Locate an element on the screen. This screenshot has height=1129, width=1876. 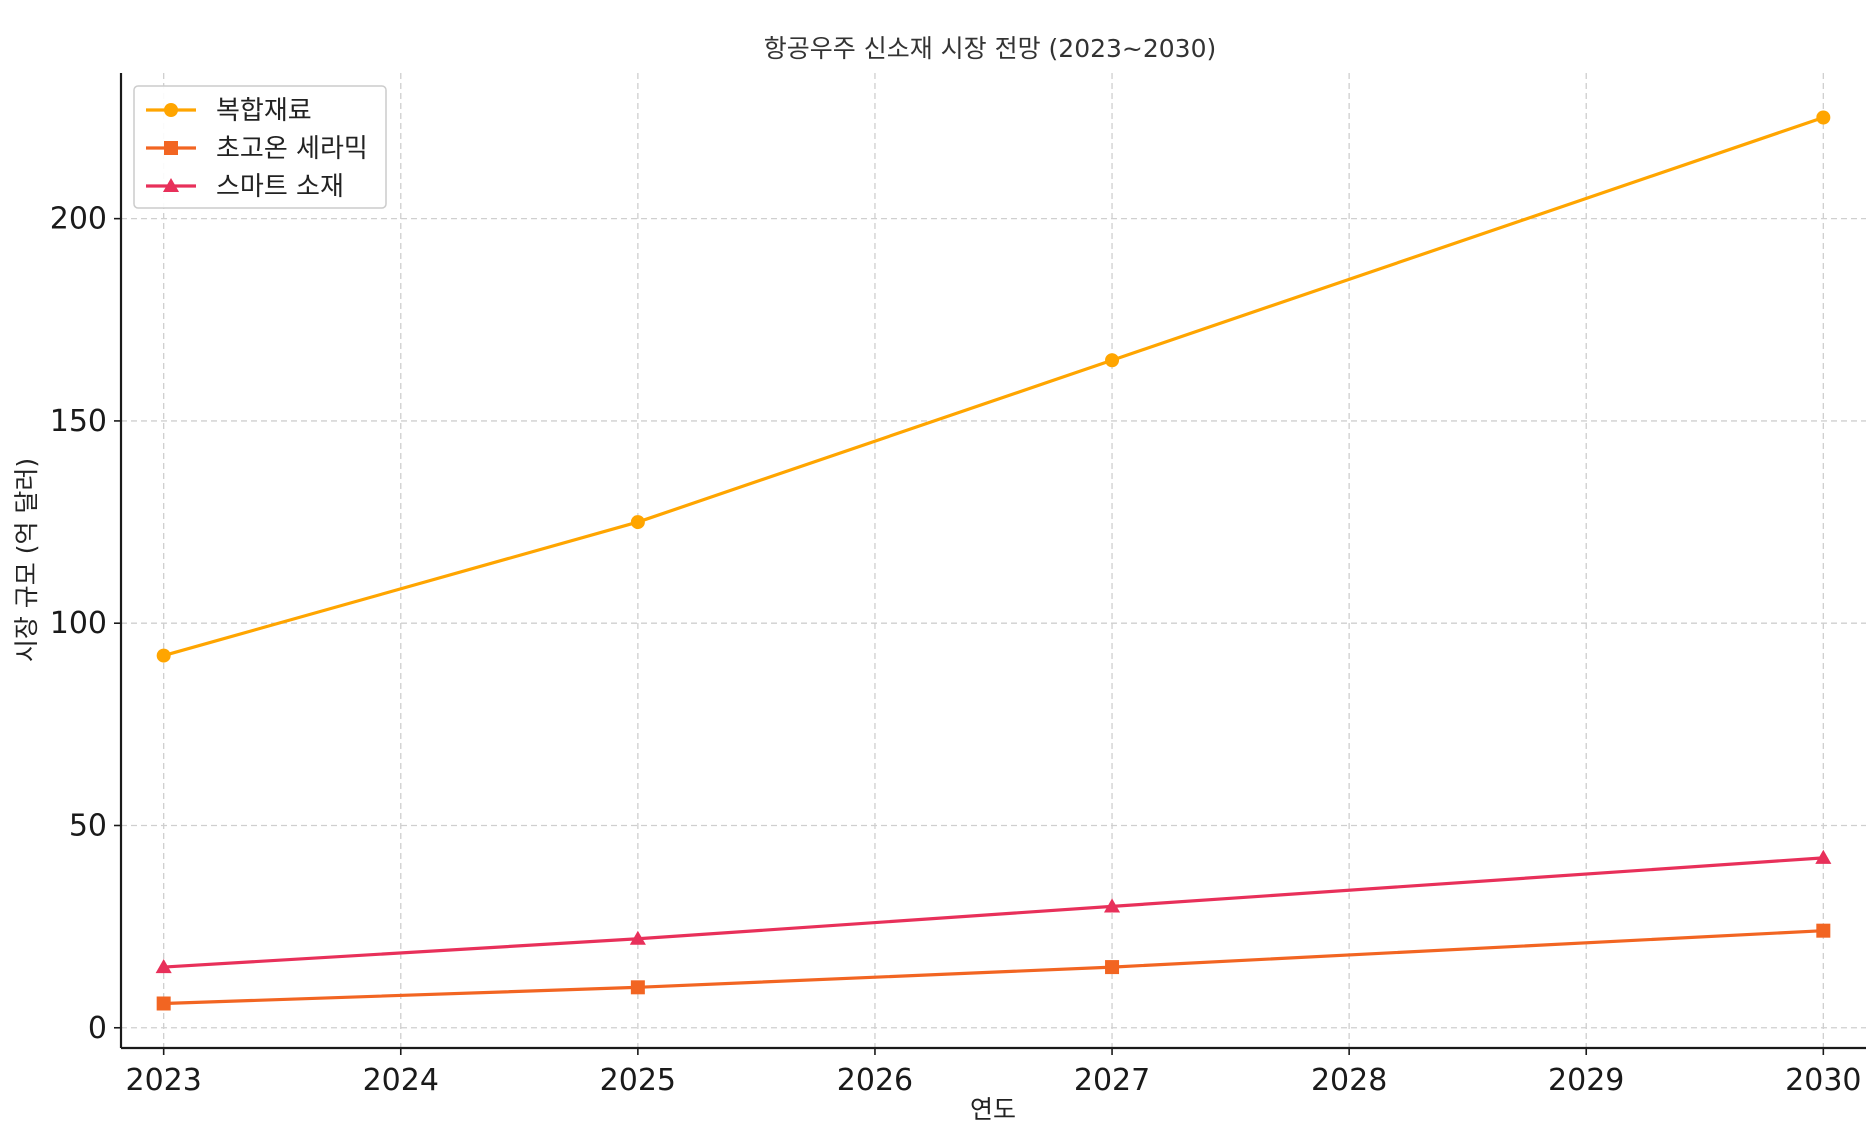
legend-entry: 스마트 소재 is located at coordinates (245, 187).